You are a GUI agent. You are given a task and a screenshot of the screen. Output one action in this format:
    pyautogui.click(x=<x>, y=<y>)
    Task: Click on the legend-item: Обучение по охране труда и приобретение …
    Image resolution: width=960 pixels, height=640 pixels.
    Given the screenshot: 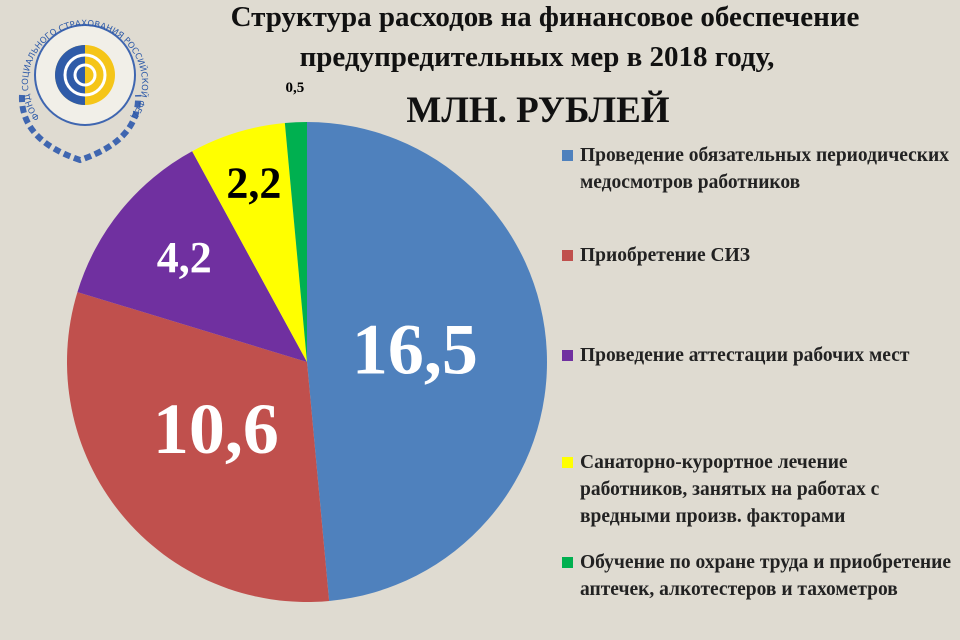 What is the action you would take?
    pyautogui.click(x=760, y=576)
    